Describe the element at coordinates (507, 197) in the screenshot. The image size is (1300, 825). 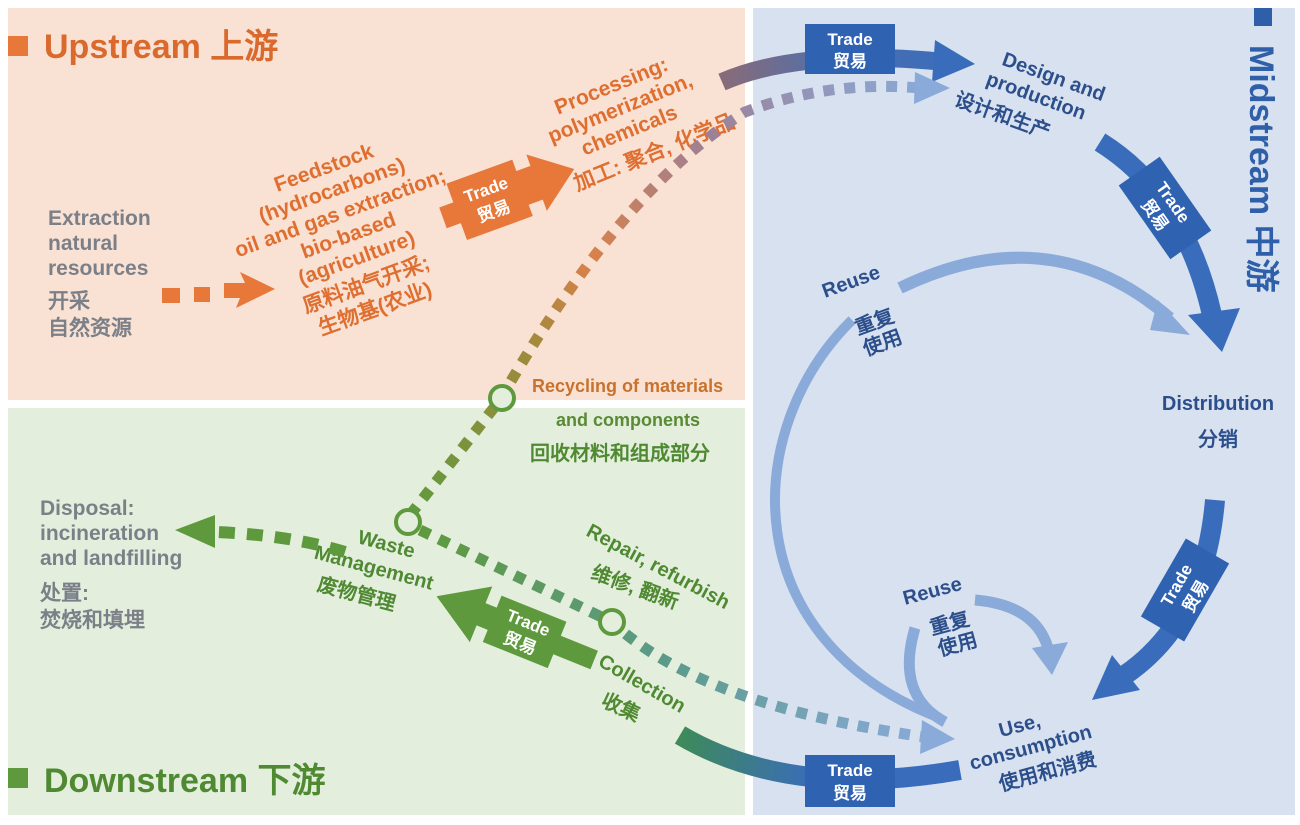
I see `trade-arrow-upstream: Trade 贸易` at that location.